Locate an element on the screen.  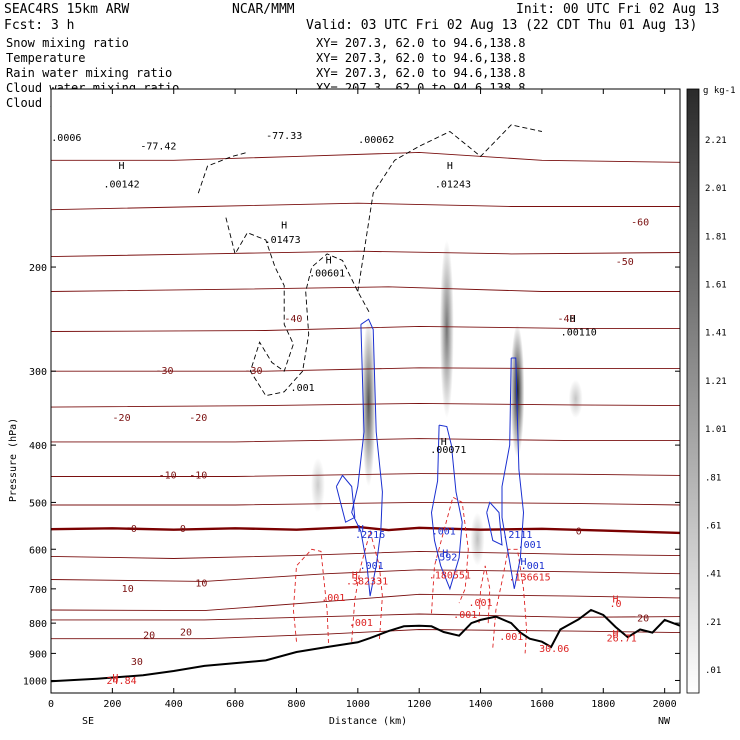
extremum-marker: .01473 is located at coordinates (283, 240).